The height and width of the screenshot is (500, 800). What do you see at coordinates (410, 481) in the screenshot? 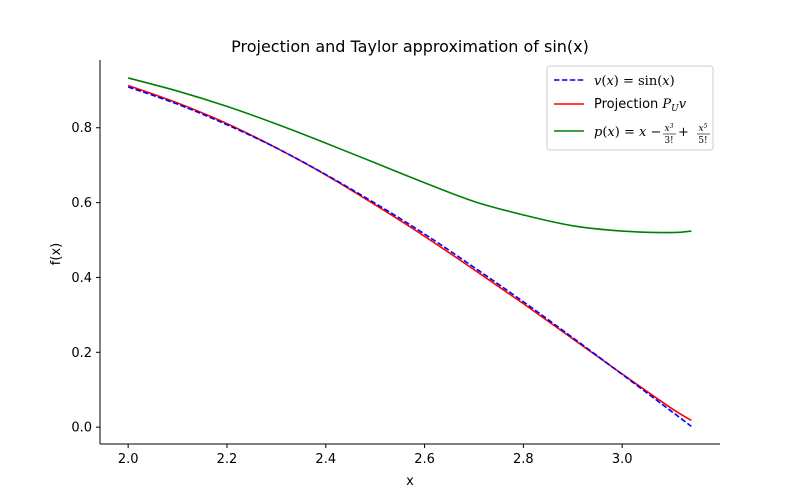
I see `x-axis-label: x` at bounding box center [410, 481].